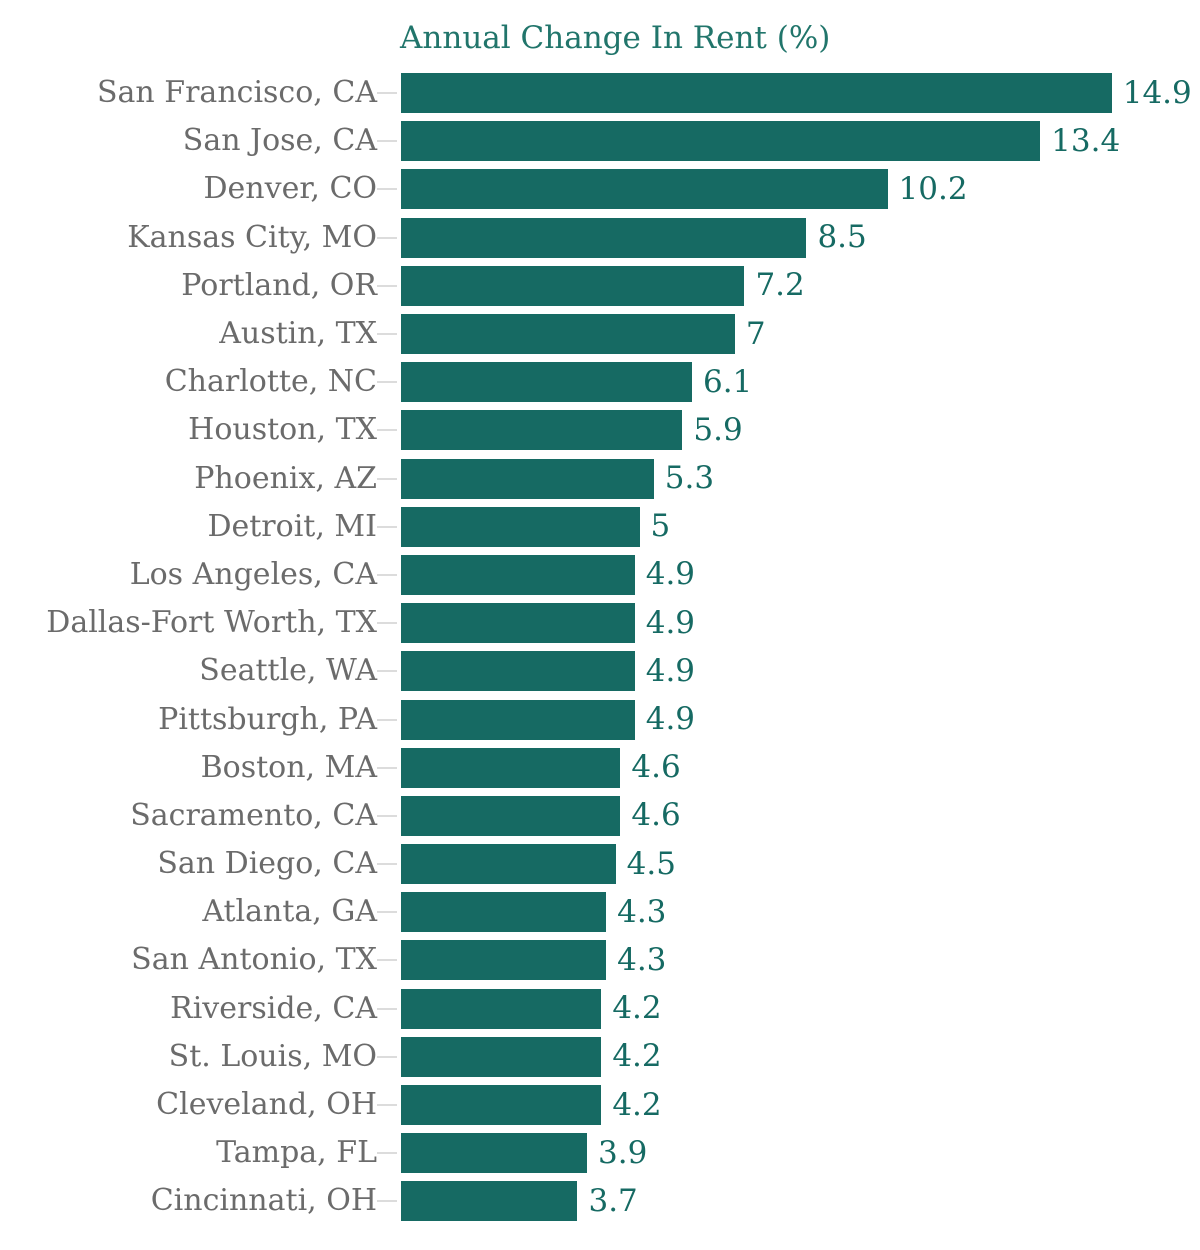  I want to click on category-label: San Diego, CA, so click(267, 864).